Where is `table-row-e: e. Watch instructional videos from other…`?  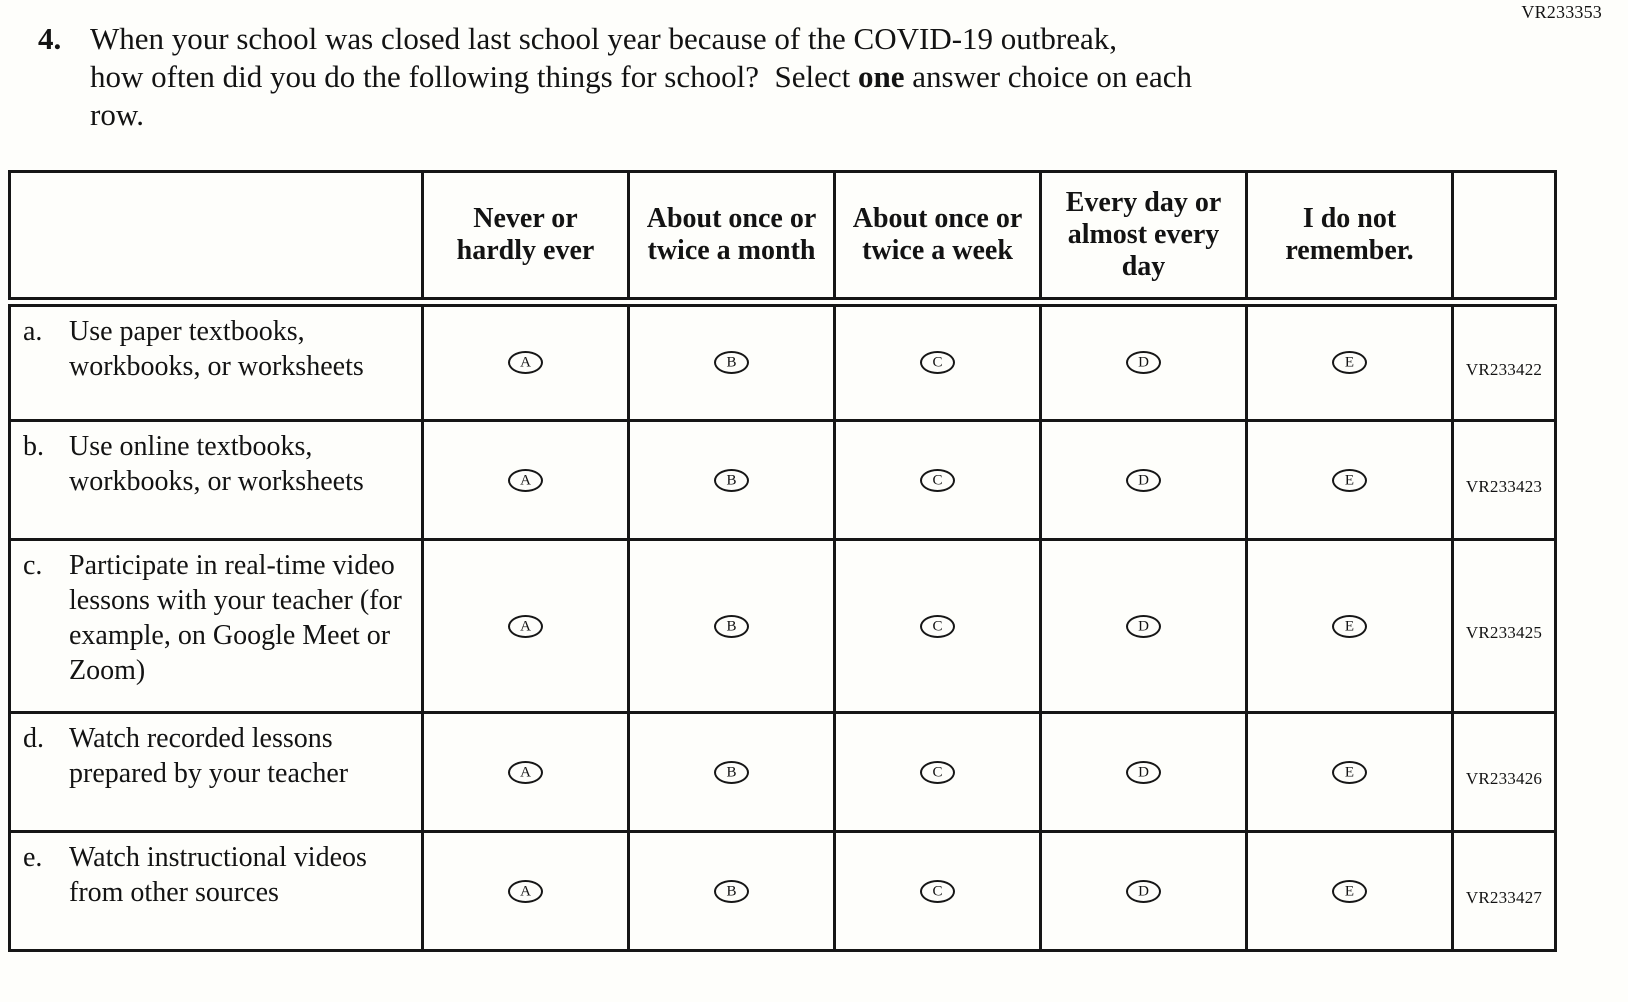 table-row-e: e. Watch instructional videos from other… is located at coordinates (782, 891).